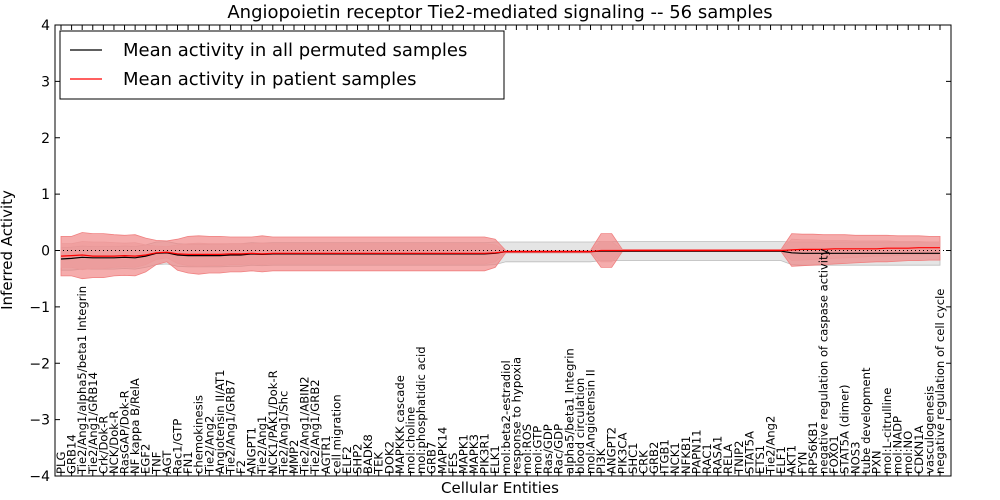 The image size is (1000, 500). What do you see at coordinates (315, 427) in the screenshot?
I see `x-tick-label: Tie2/Ang1/GRB2` at bounding box center [315, 427].